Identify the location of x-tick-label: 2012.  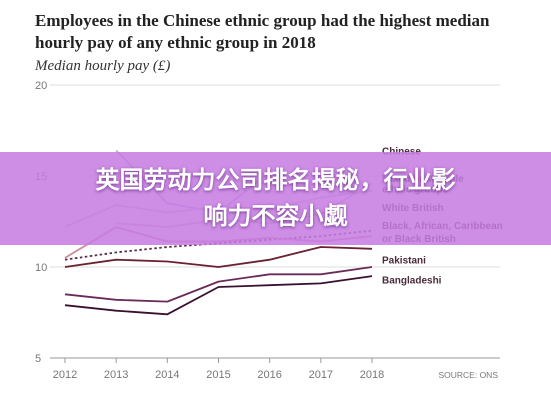
(65, 375).